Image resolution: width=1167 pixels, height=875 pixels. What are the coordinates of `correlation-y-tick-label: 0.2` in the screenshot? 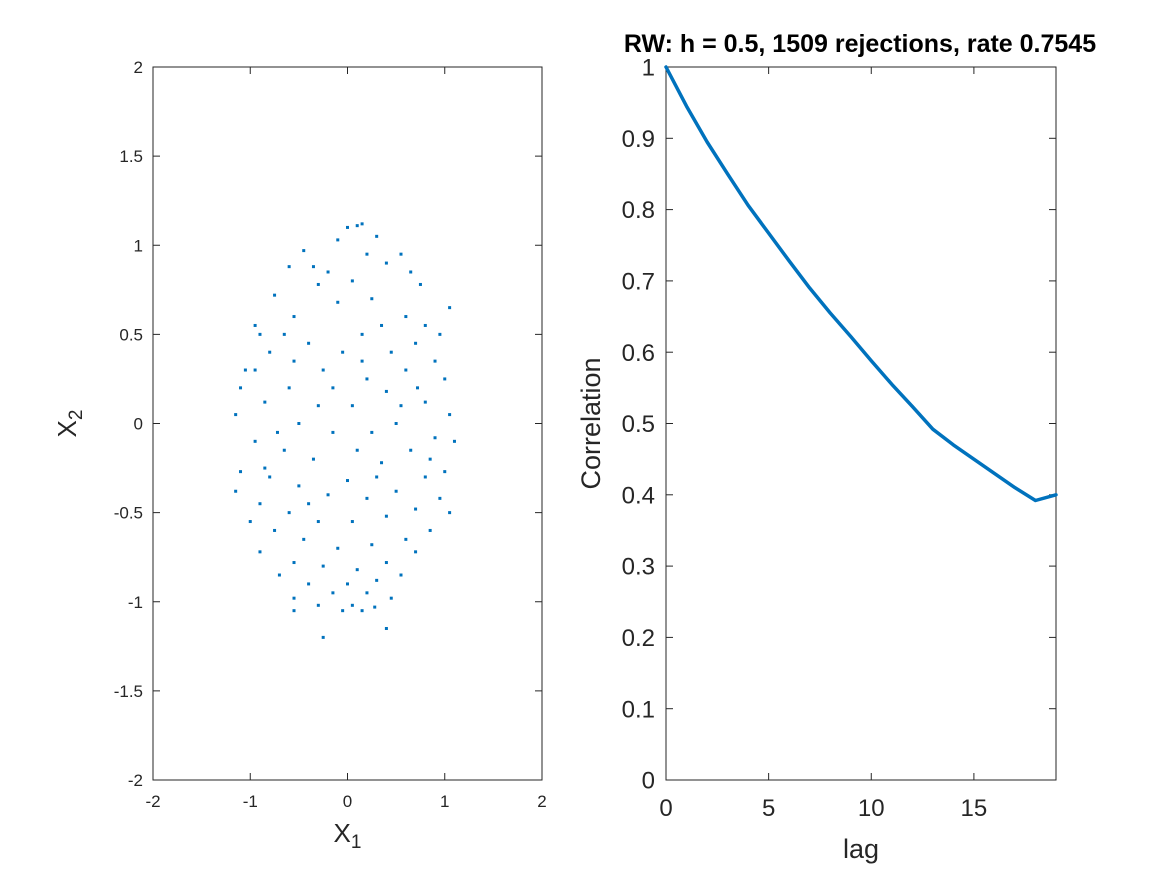 It's located at (638, 638).